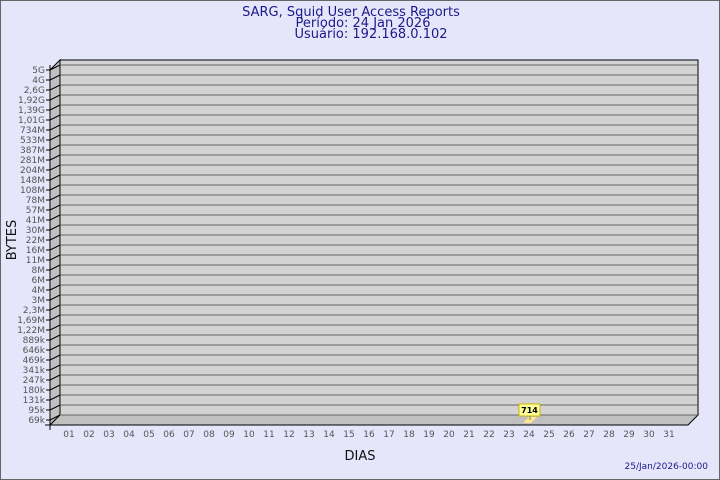 The width and height of the screenshot is (720, 480). What do you see at coordinates (31, 111) in the screenshot?
I see `y-tick-label: 1,39G` at bounding box center [31, 111].